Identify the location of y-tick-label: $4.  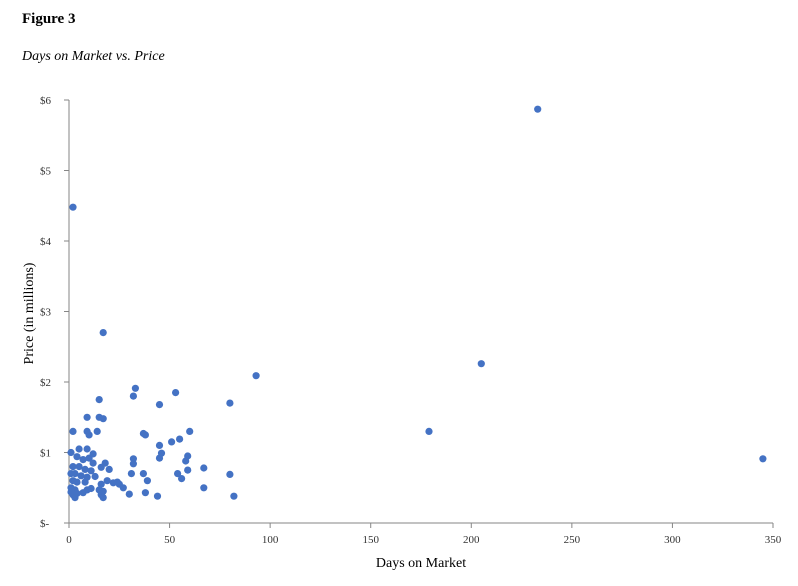
(46, 242).